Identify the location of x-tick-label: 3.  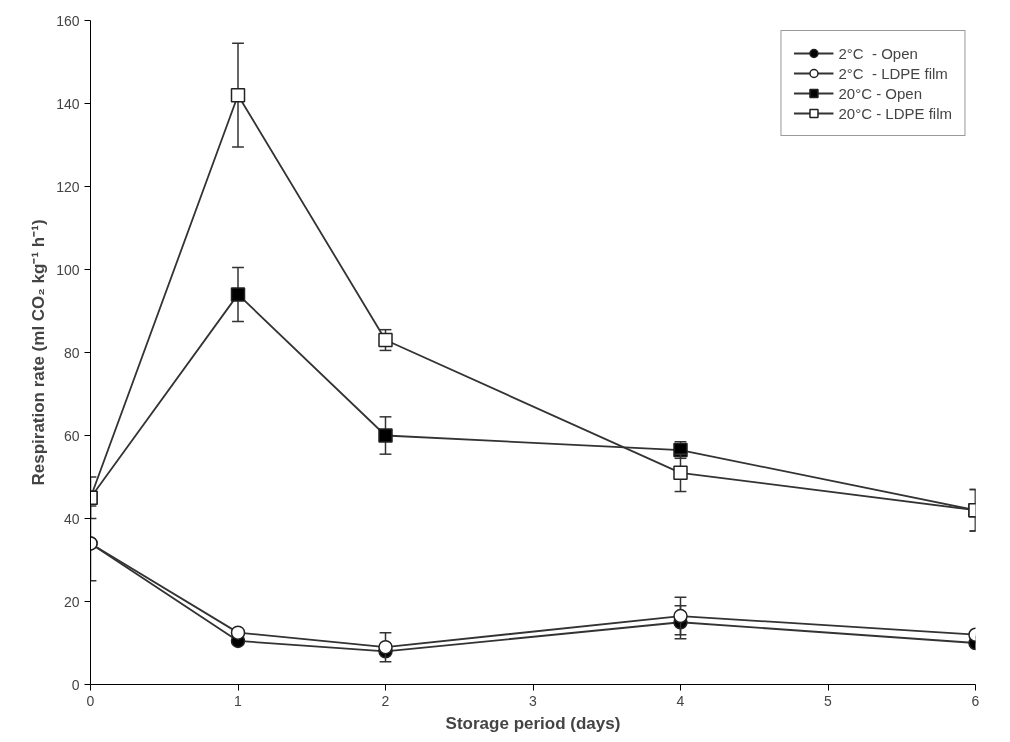
(533, 700).